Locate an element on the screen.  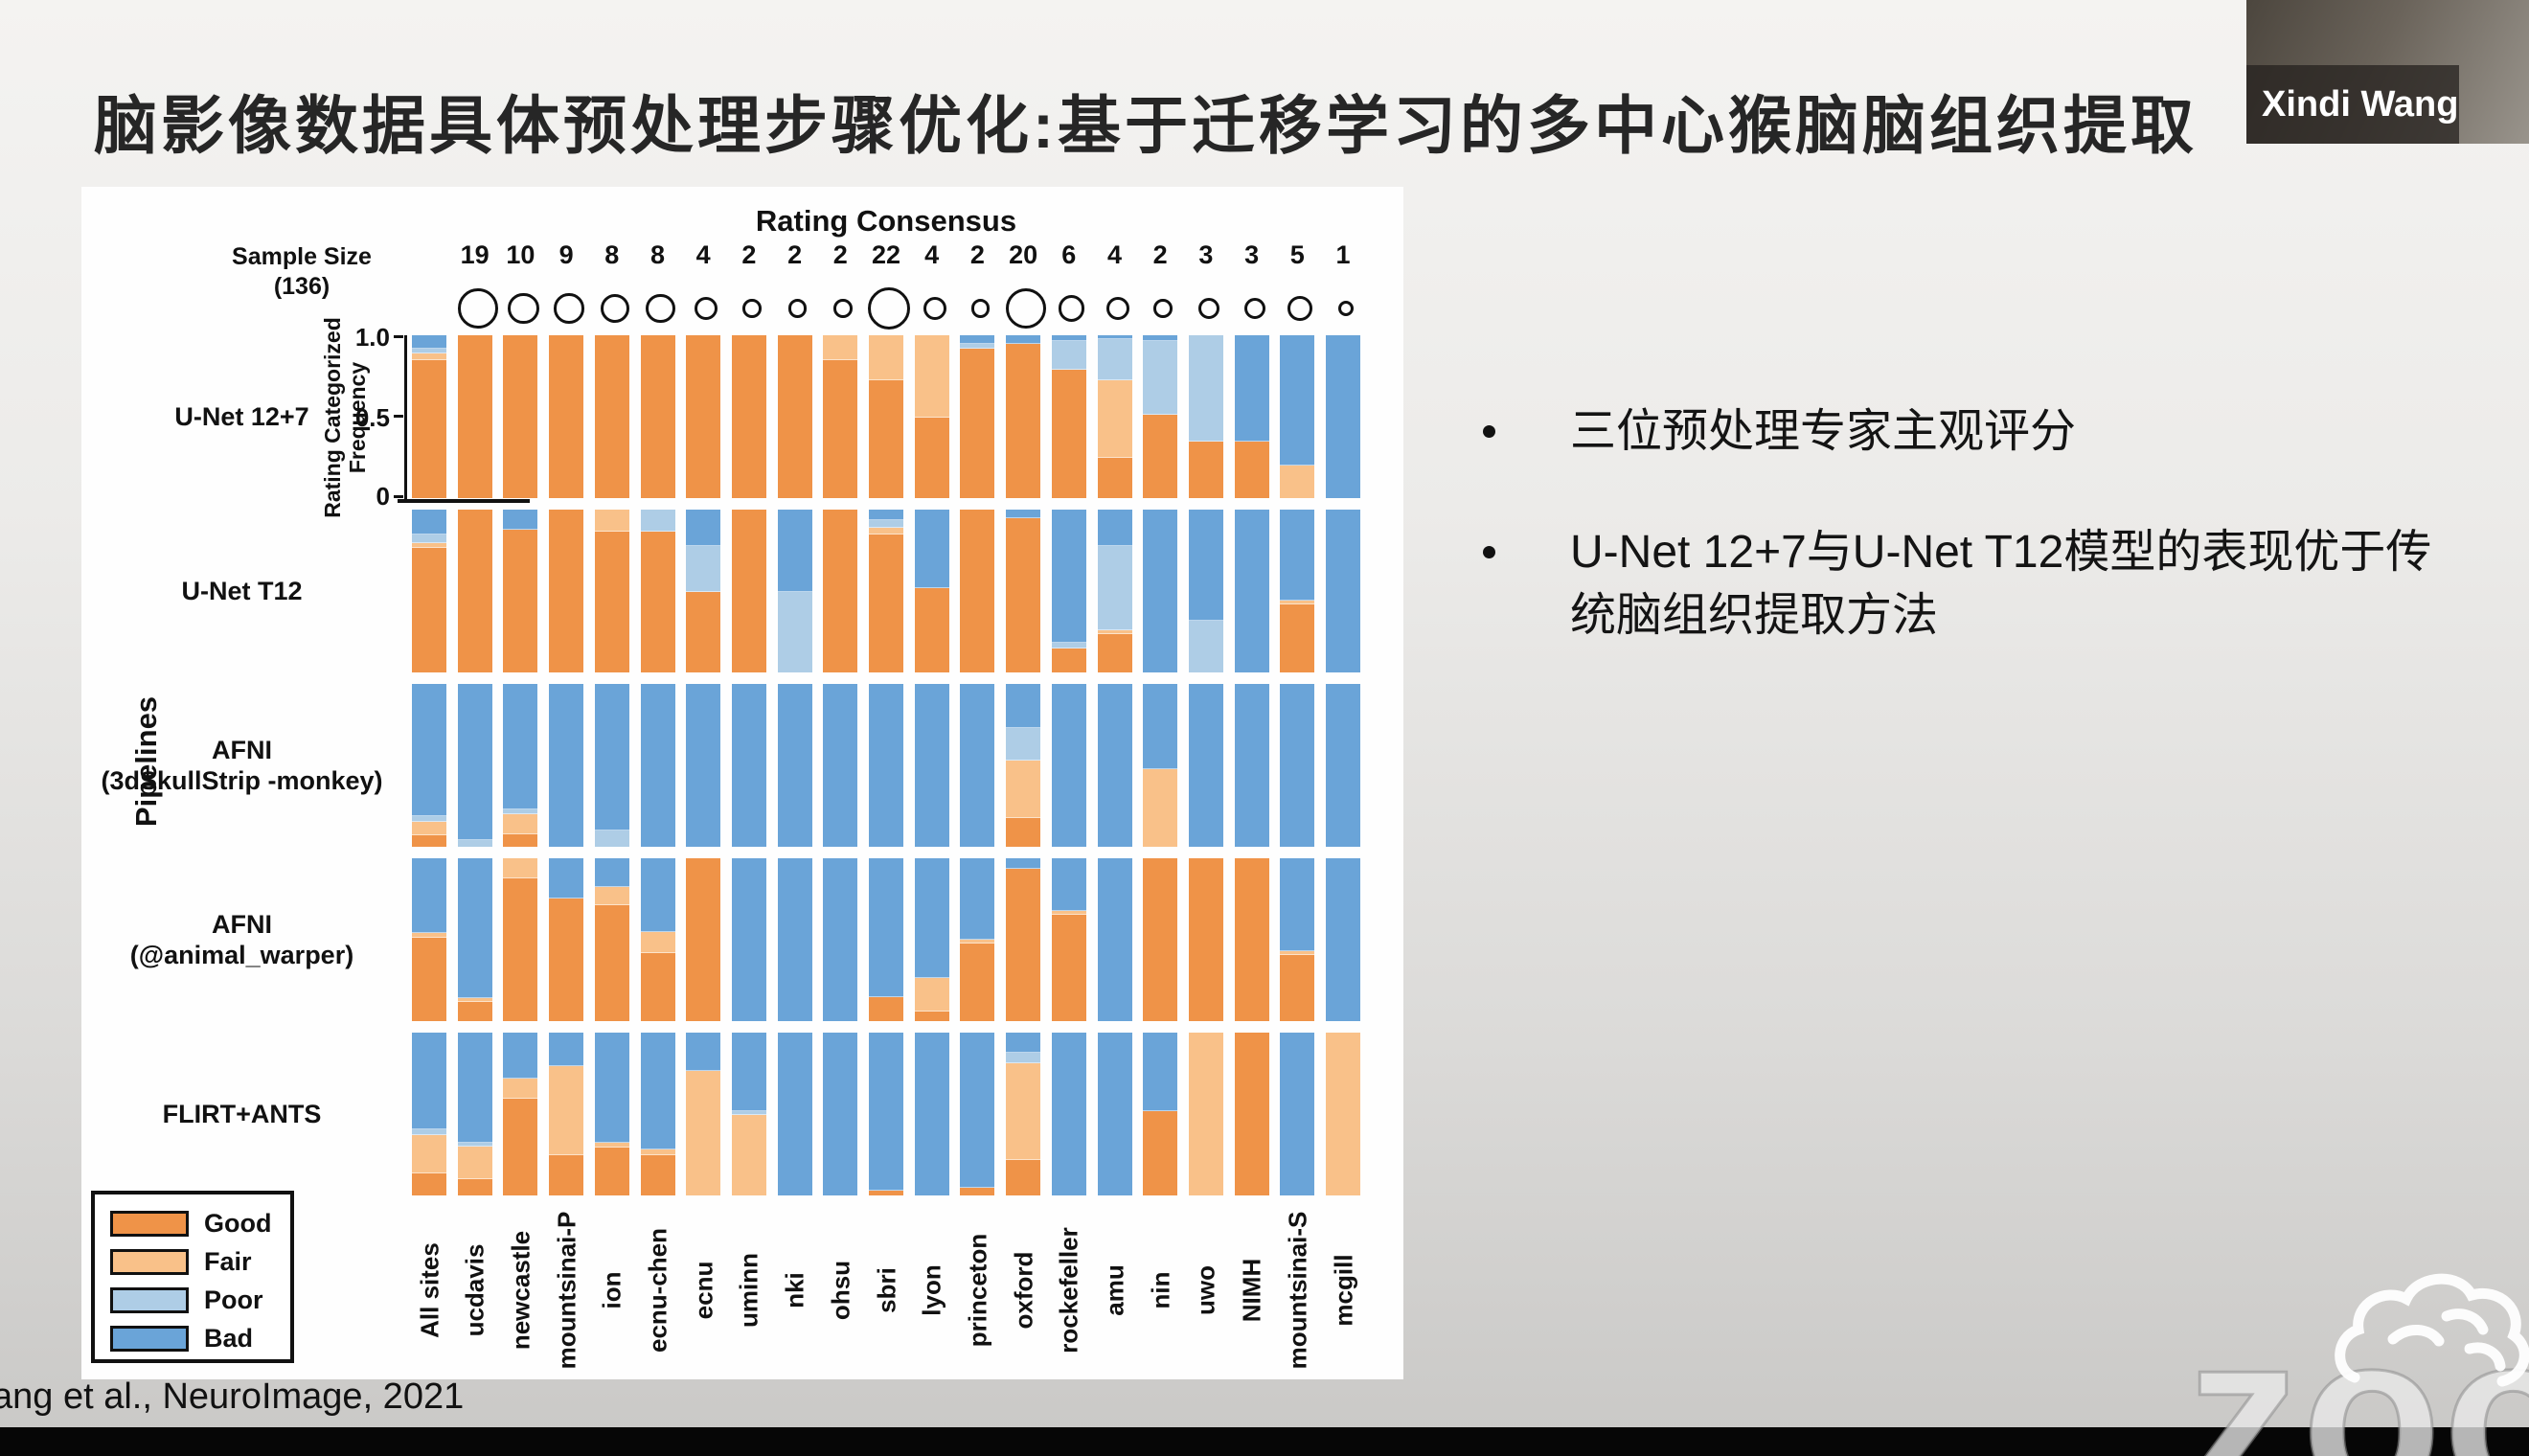
x-axis-site-label: ucdavis is located at coordinates (475, 1290).